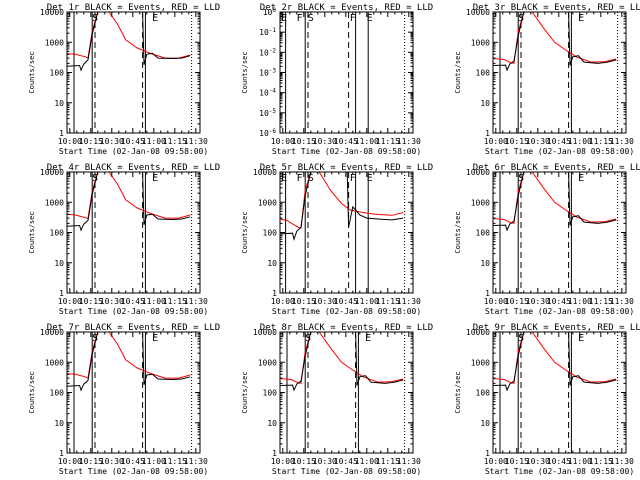 The image size is (640, 480). I want to click on panel-title: Det 9r BLACK = Events, RED = LLD, so click(556, 328).